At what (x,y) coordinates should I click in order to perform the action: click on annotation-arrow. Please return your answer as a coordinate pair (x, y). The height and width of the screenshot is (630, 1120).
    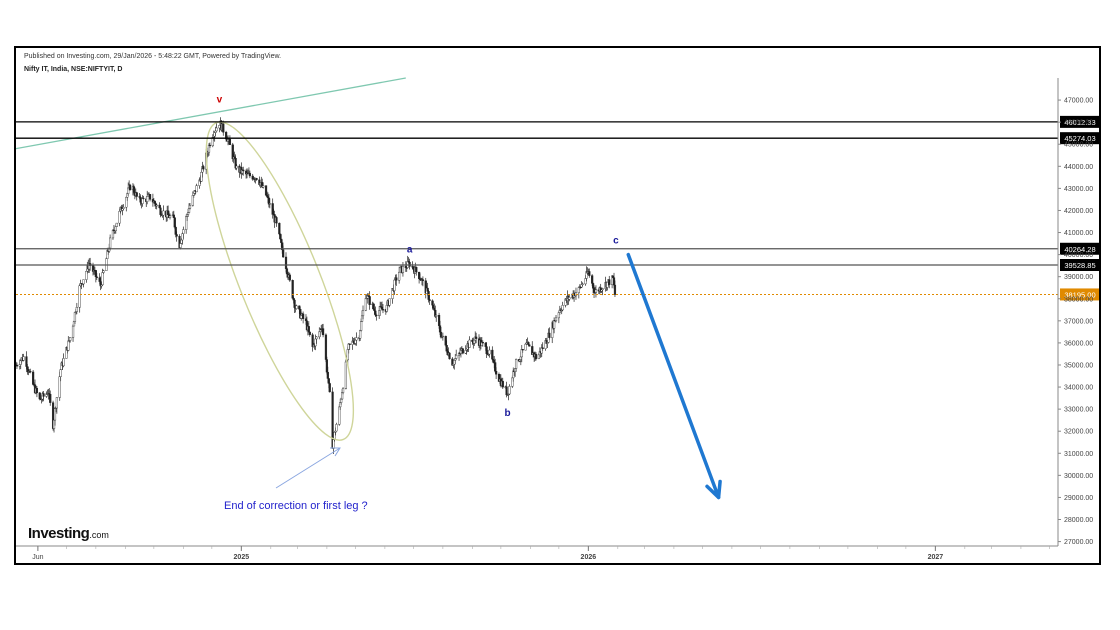
    Looking at the image, I should click on (308, 468).